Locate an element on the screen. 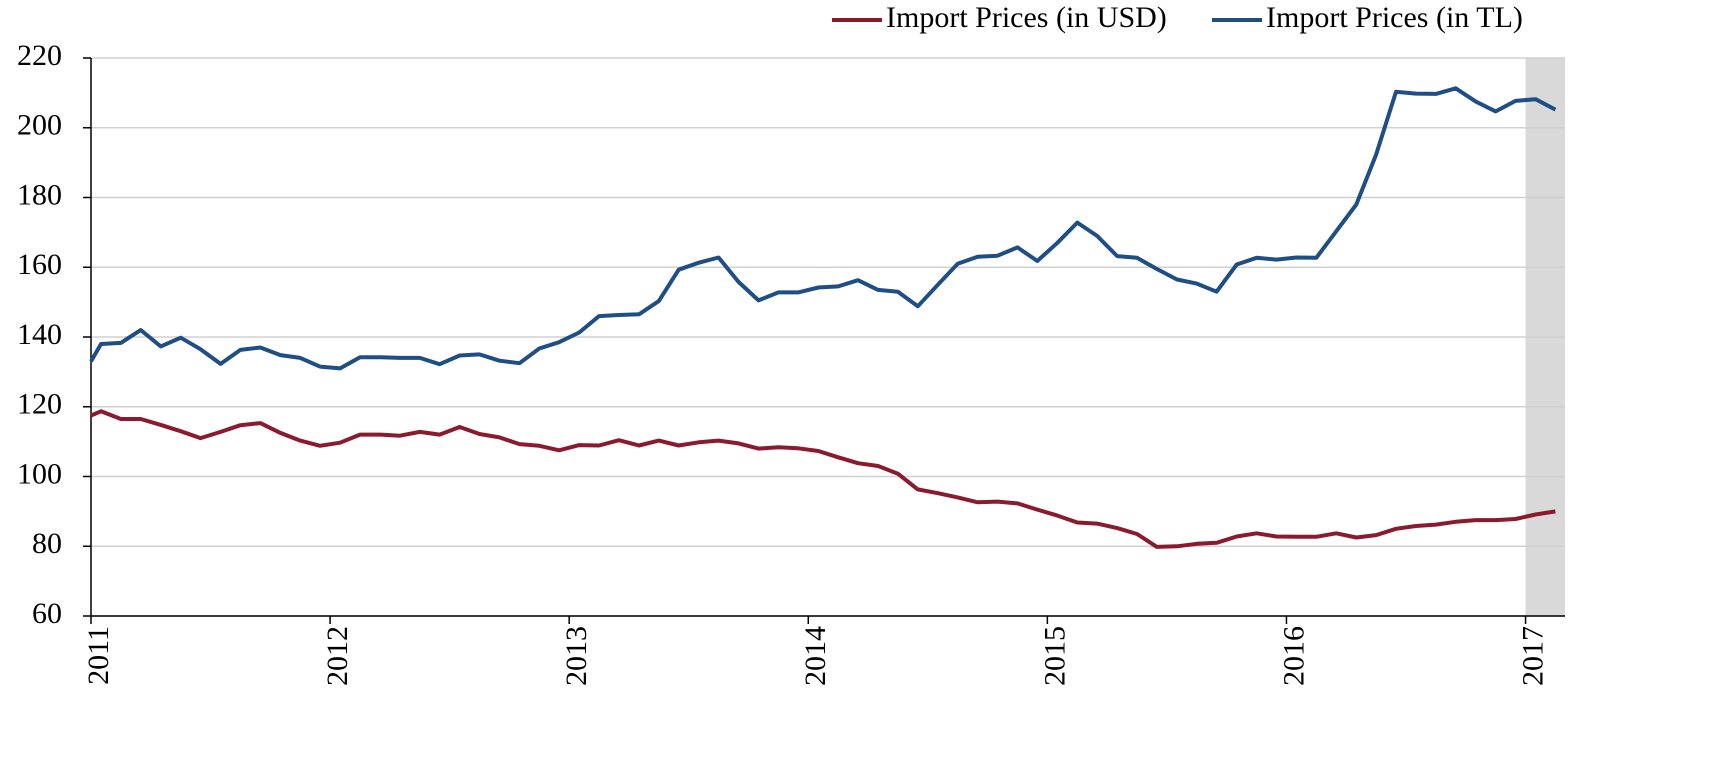 This screenshot has width=1721, height=777. x-tick-label: 2014 is located at coordinates (815, 656).